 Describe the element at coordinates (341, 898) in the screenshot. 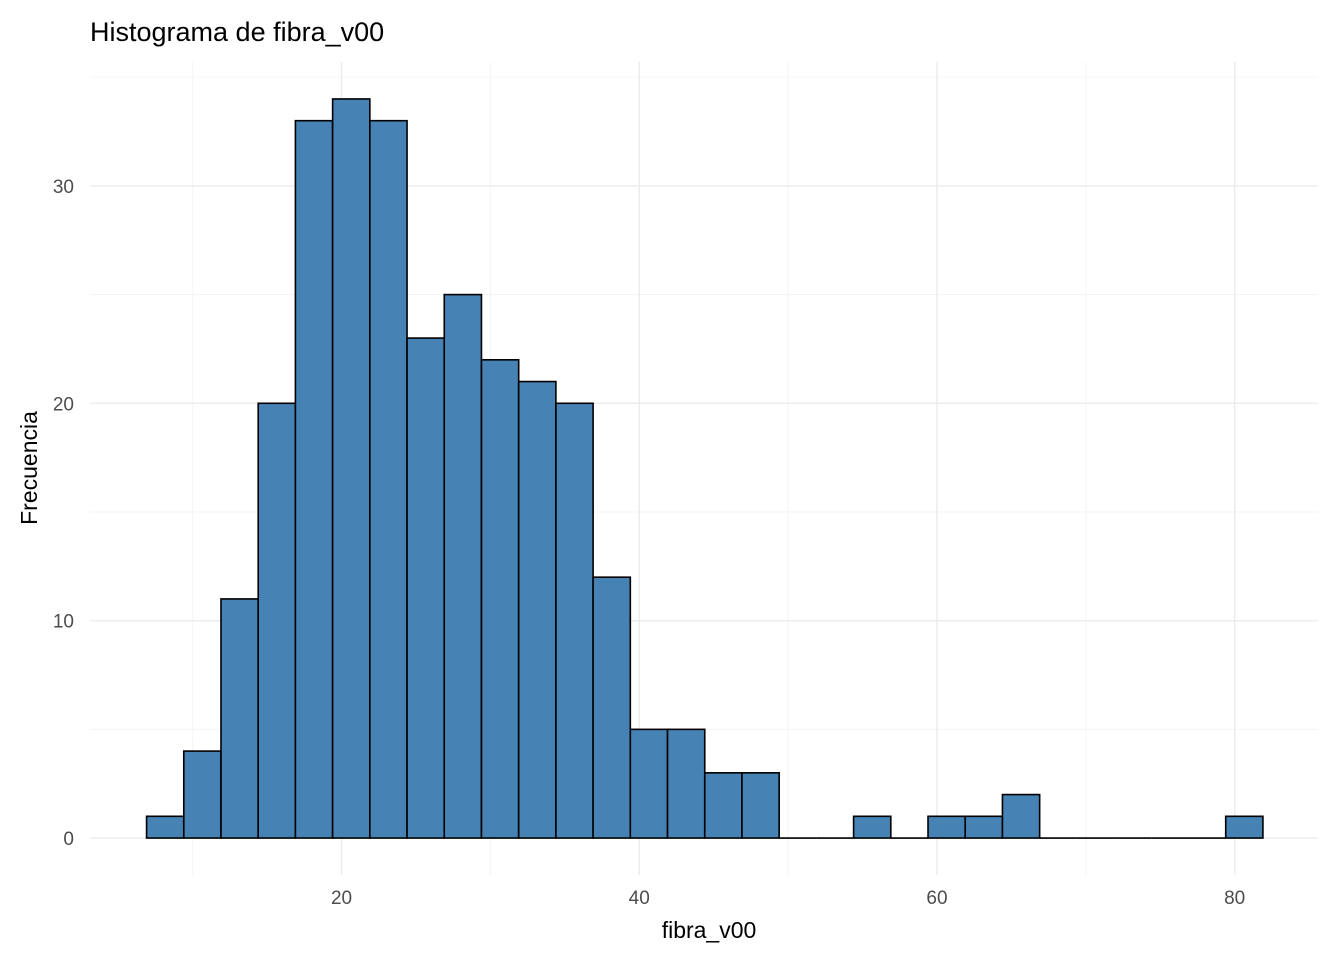

I see `x-tick-label: 20` at that location.